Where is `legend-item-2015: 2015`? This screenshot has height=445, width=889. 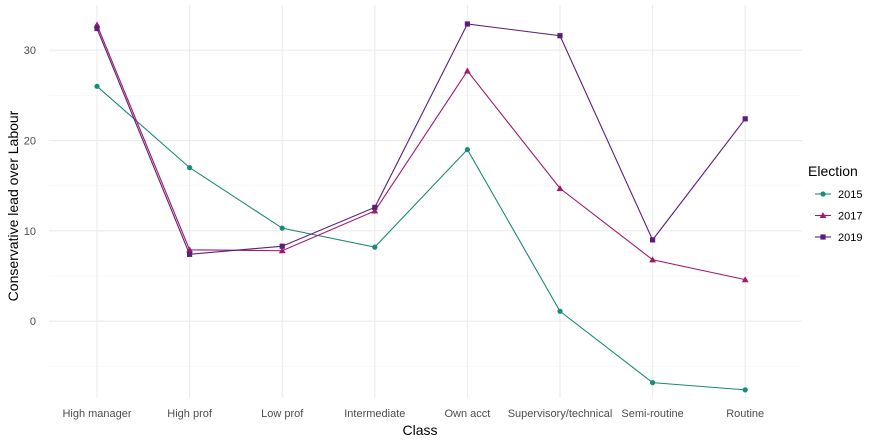 legend-item-2015: 2015 is located at coordinates (838, 195).